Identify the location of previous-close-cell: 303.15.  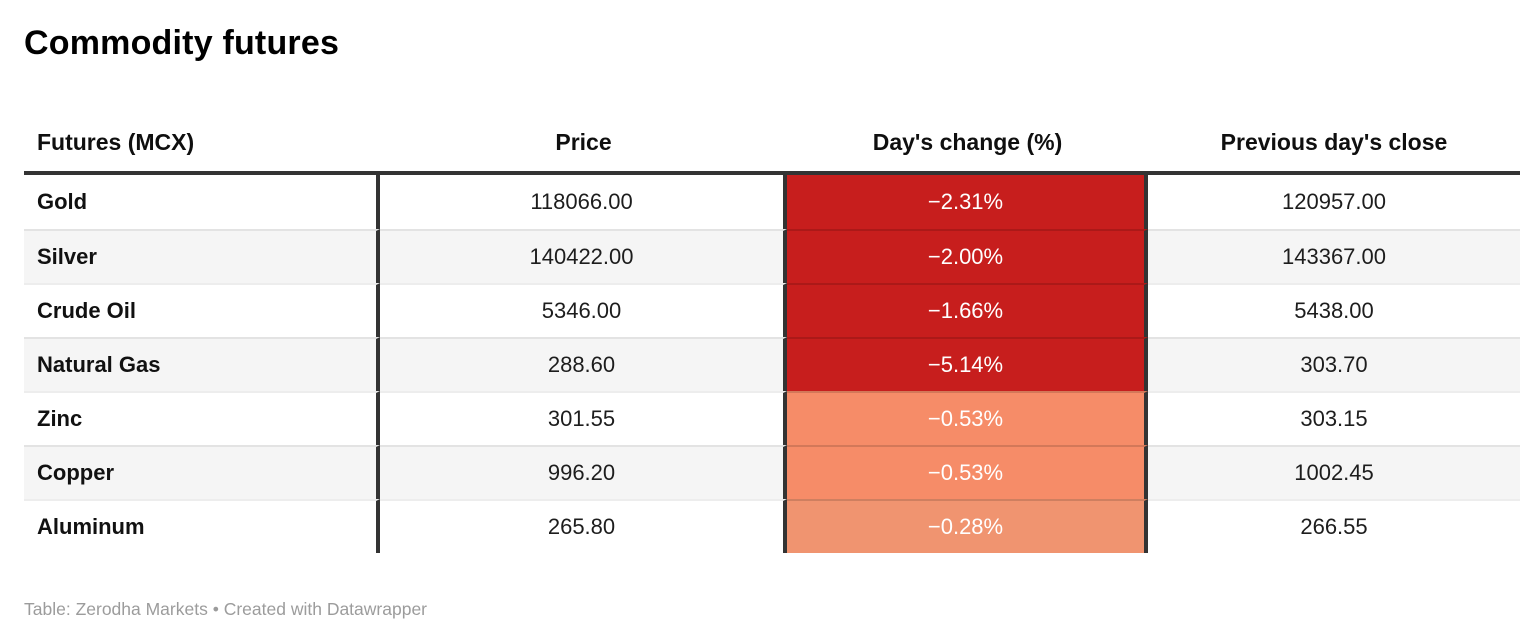
(1334, 418).